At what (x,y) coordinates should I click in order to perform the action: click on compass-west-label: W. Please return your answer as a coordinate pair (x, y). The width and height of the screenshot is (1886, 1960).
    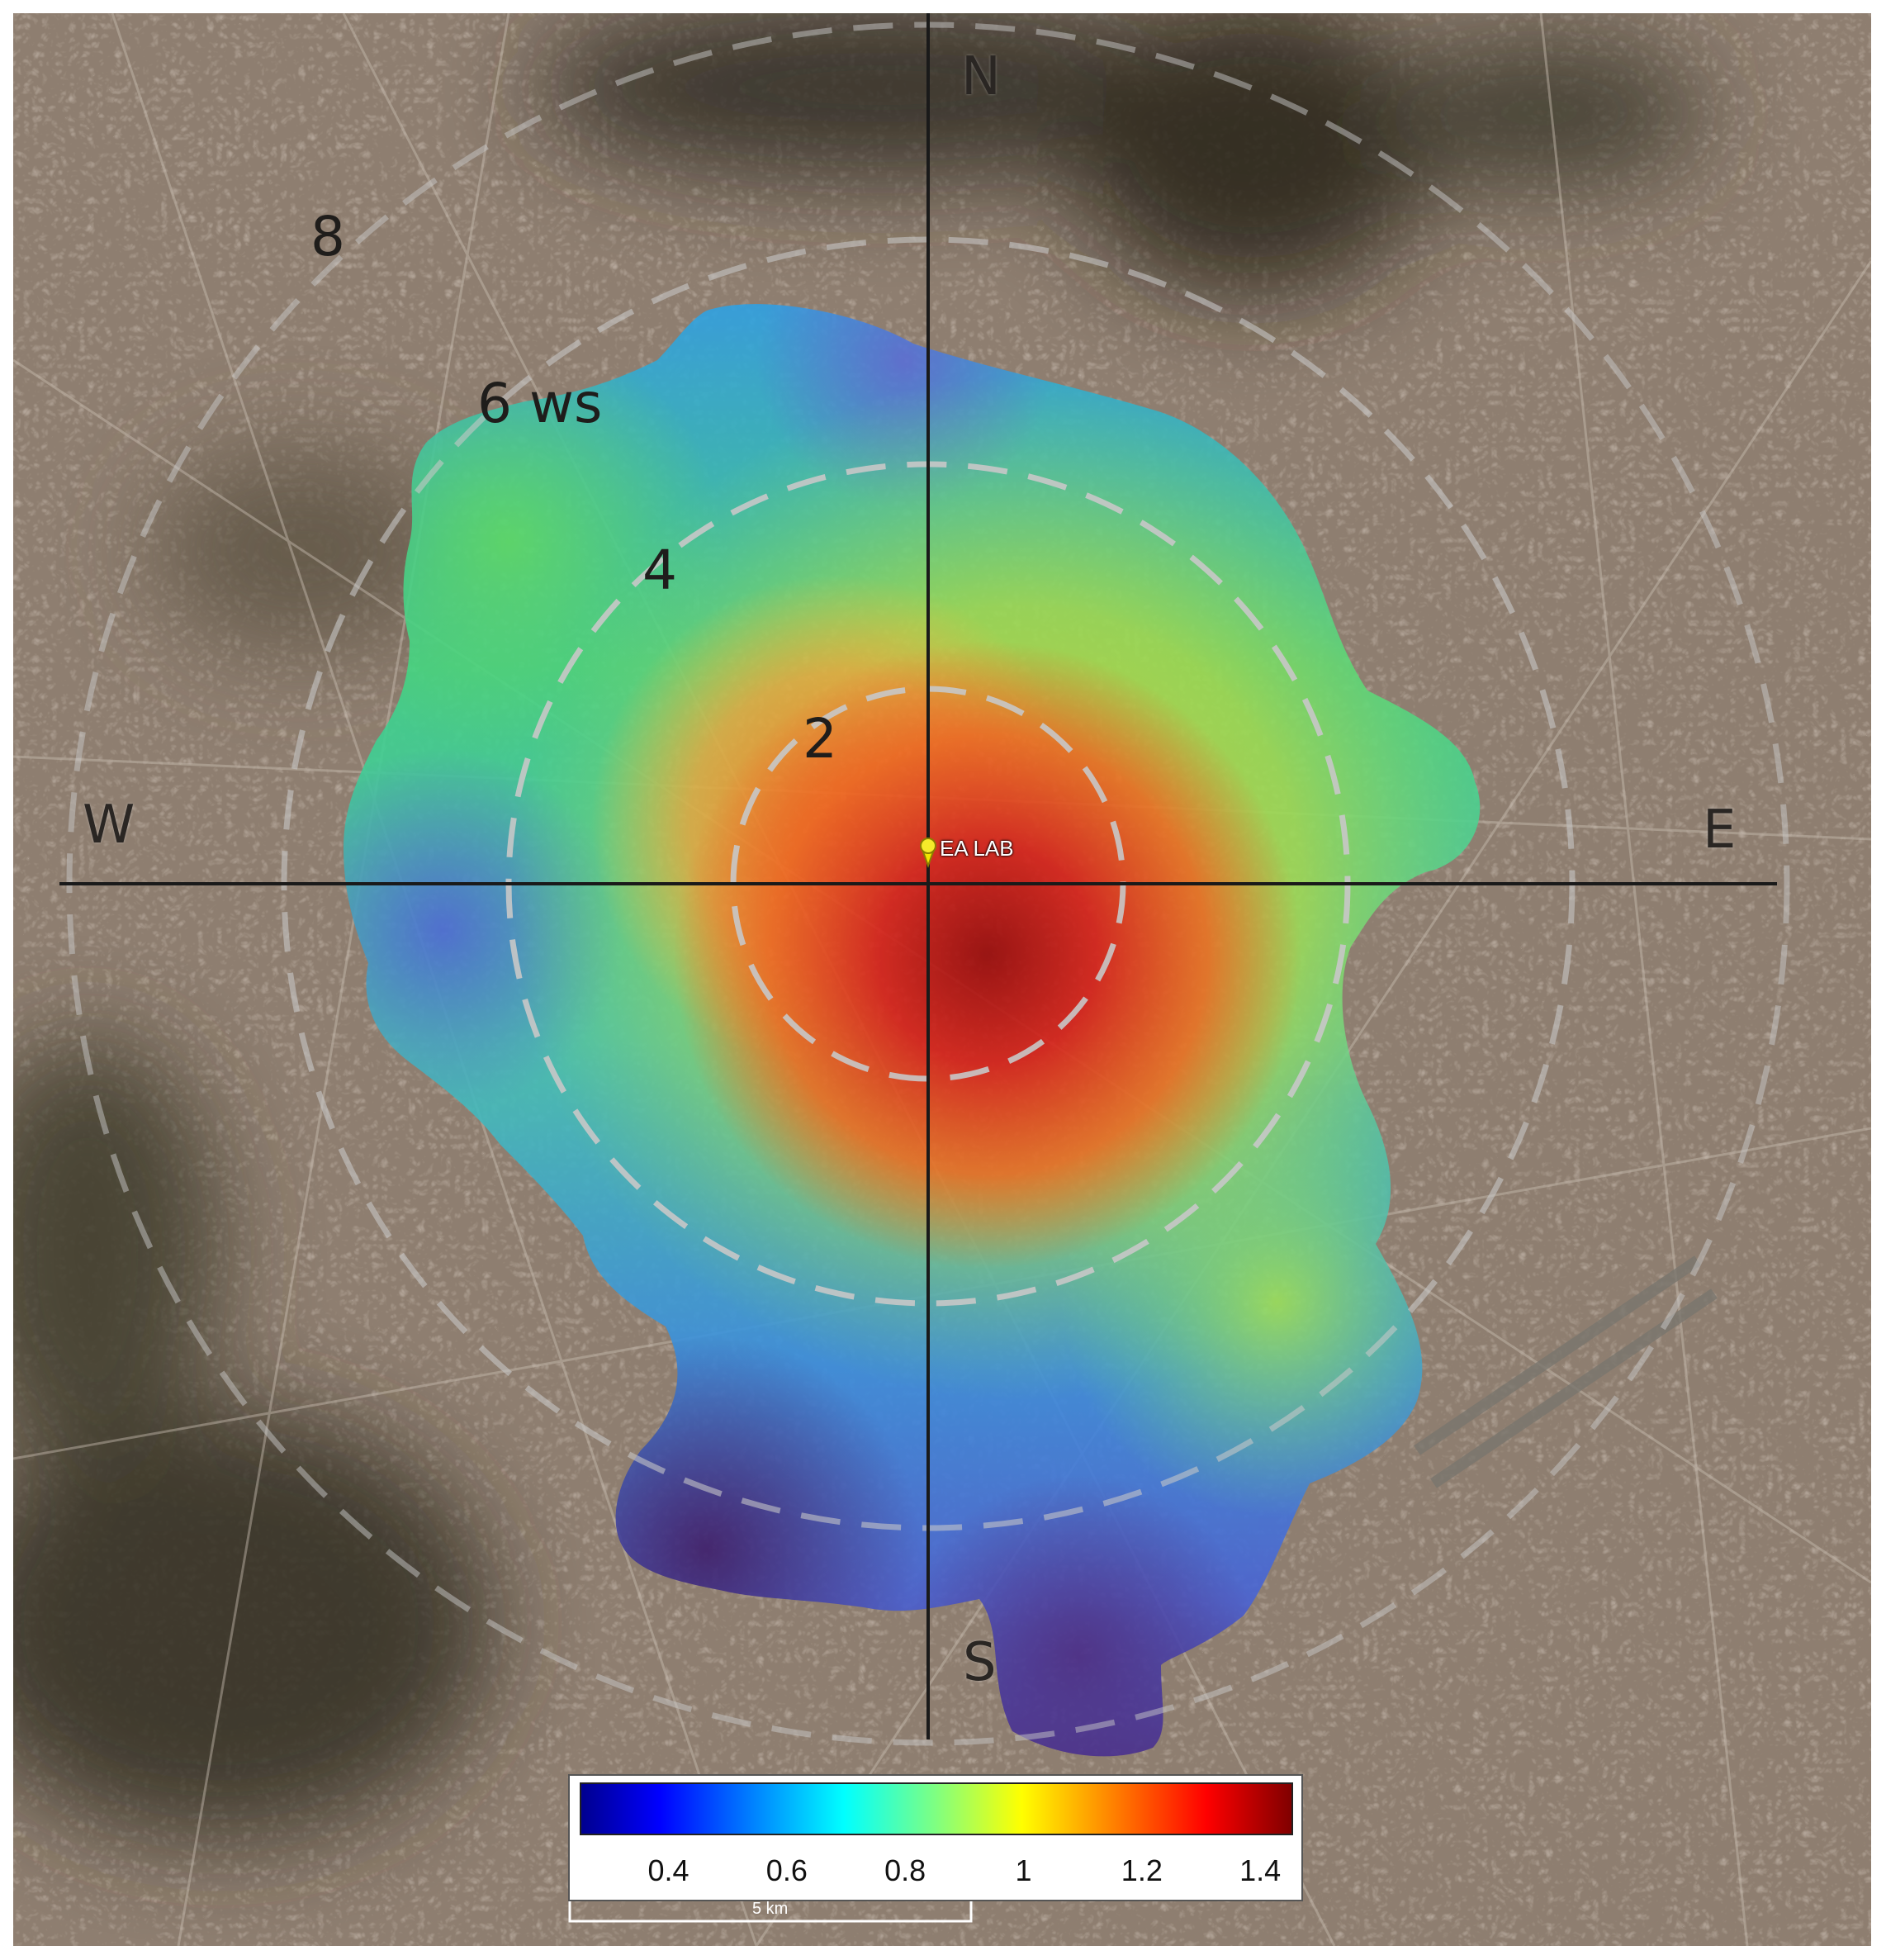
    Looking at the image, I should click on (109, 825).